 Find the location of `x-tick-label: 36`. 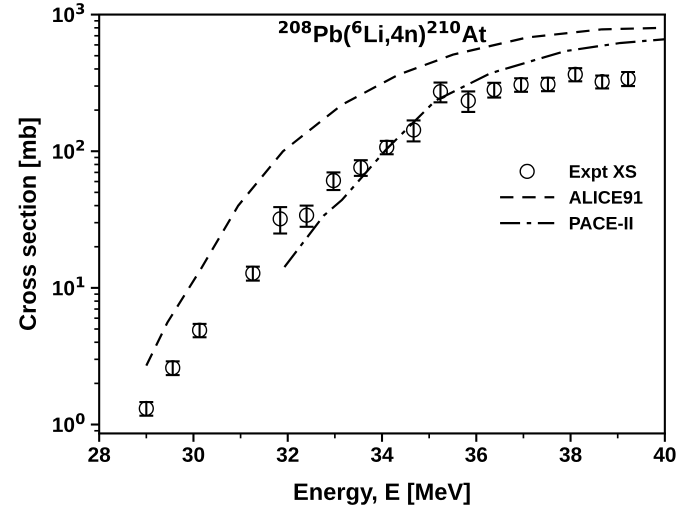

x-tick-label: 36 is located at coordinates (476, 454).